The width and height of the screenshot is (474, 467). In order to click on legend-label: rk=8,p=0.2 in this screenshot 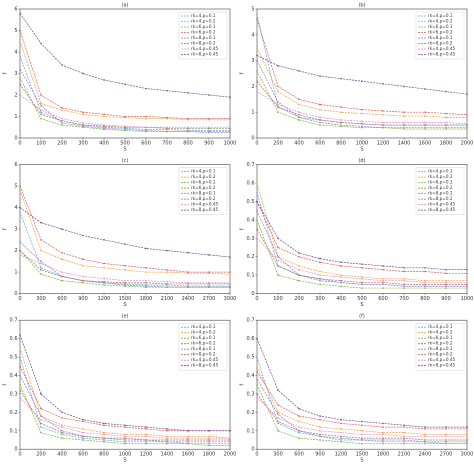, I will do `click(440, 354)`.